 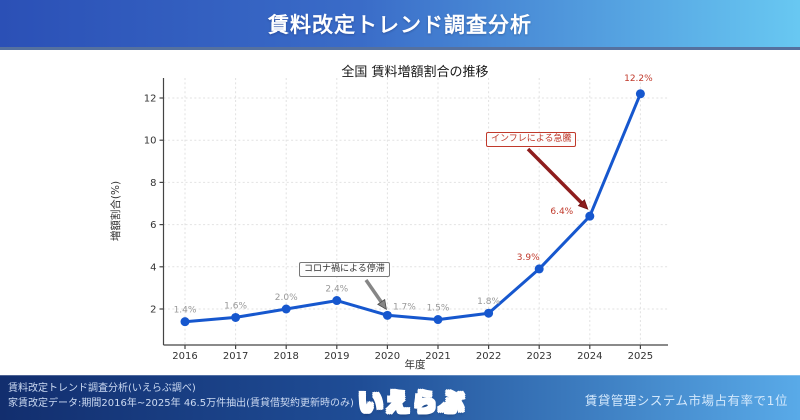 I want to click on svg-text: 2, so click(x=153, y=310).